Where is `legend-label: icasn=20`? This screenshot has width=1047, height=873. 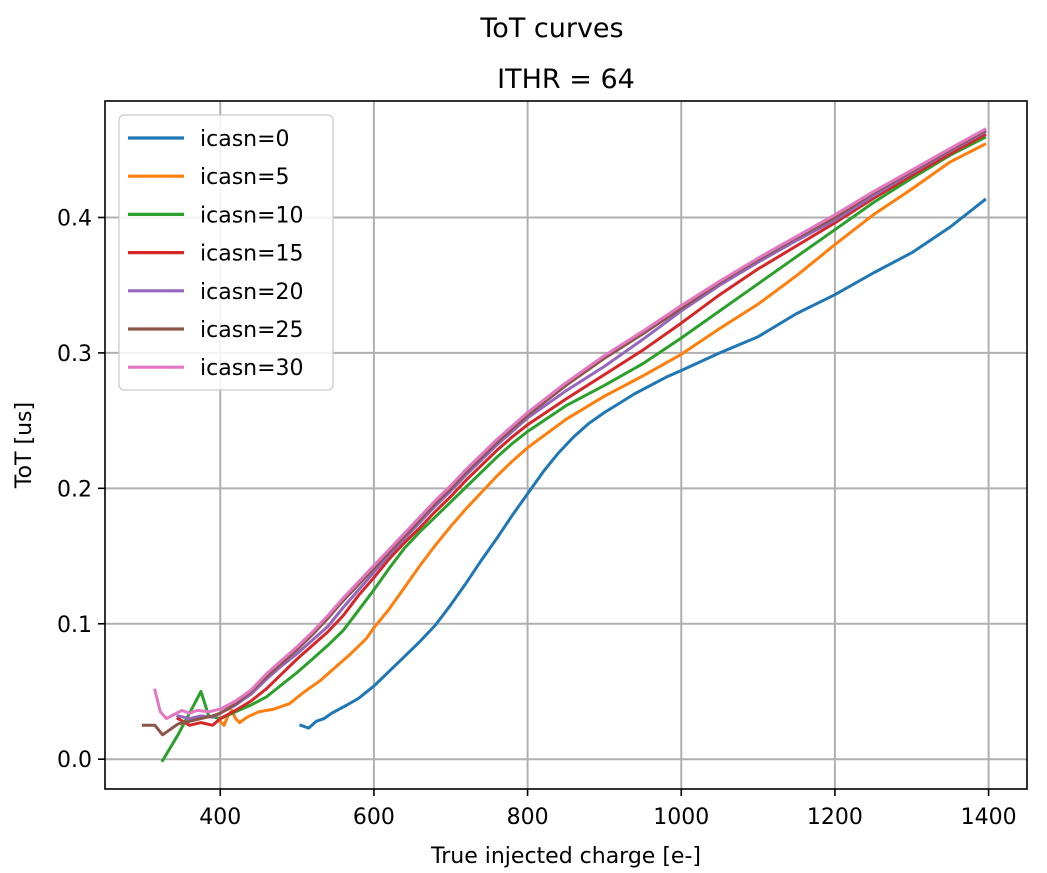
legend-label: icasn=20 is located at coordinates (252, 292).